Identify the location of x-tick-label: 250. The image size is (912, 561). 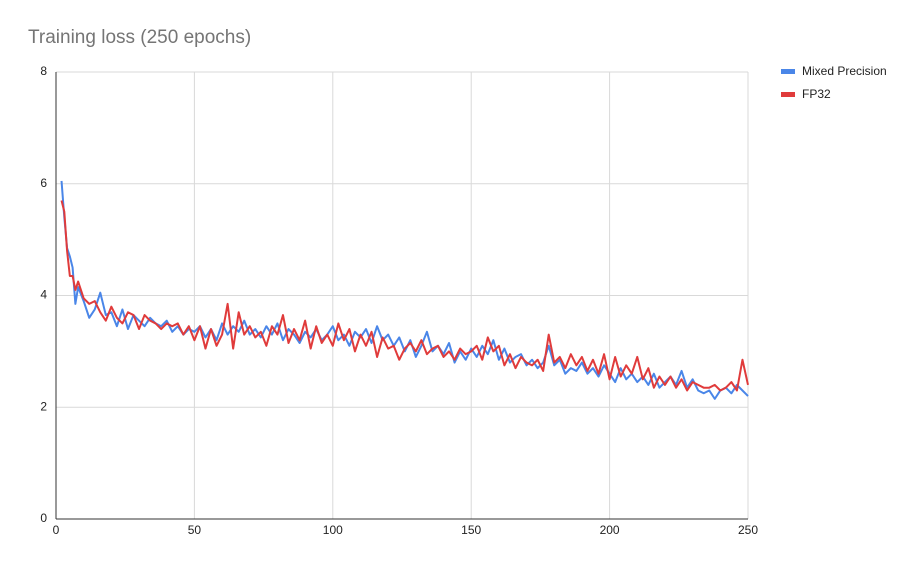
(748, 530).